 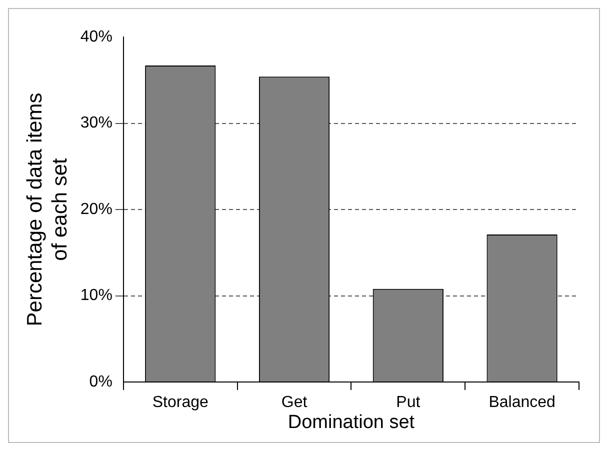 What do you see at coordinates (96, 209) in the screenshot?
I see `y-tick-label: 20%` at bounding box center [96, 209].